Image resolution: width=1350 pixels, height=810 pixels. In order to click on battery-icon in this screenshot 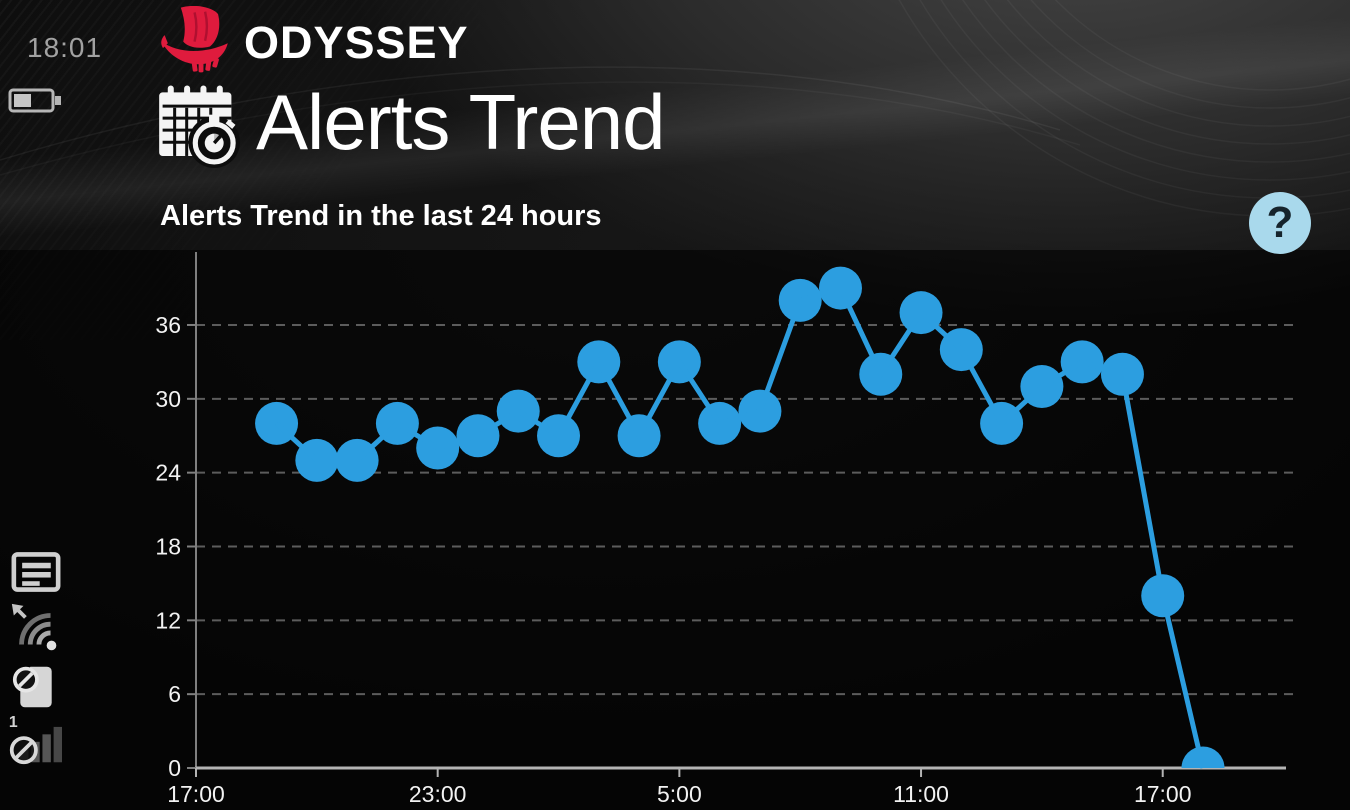, I will do `click(34, 100)`.